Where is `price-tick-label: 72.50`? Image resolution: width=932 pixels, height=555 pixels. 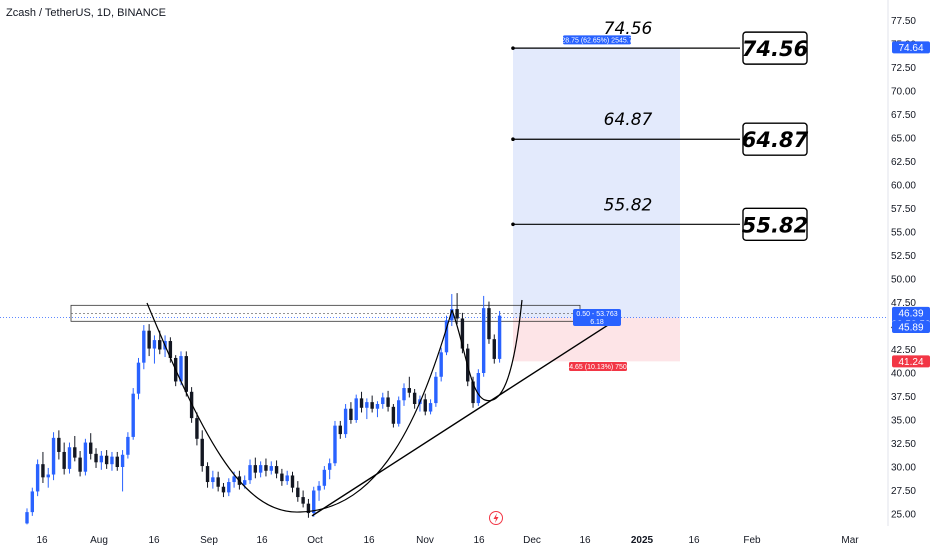
price-tick-label: 72.50 is located at coordinates (903, 68).